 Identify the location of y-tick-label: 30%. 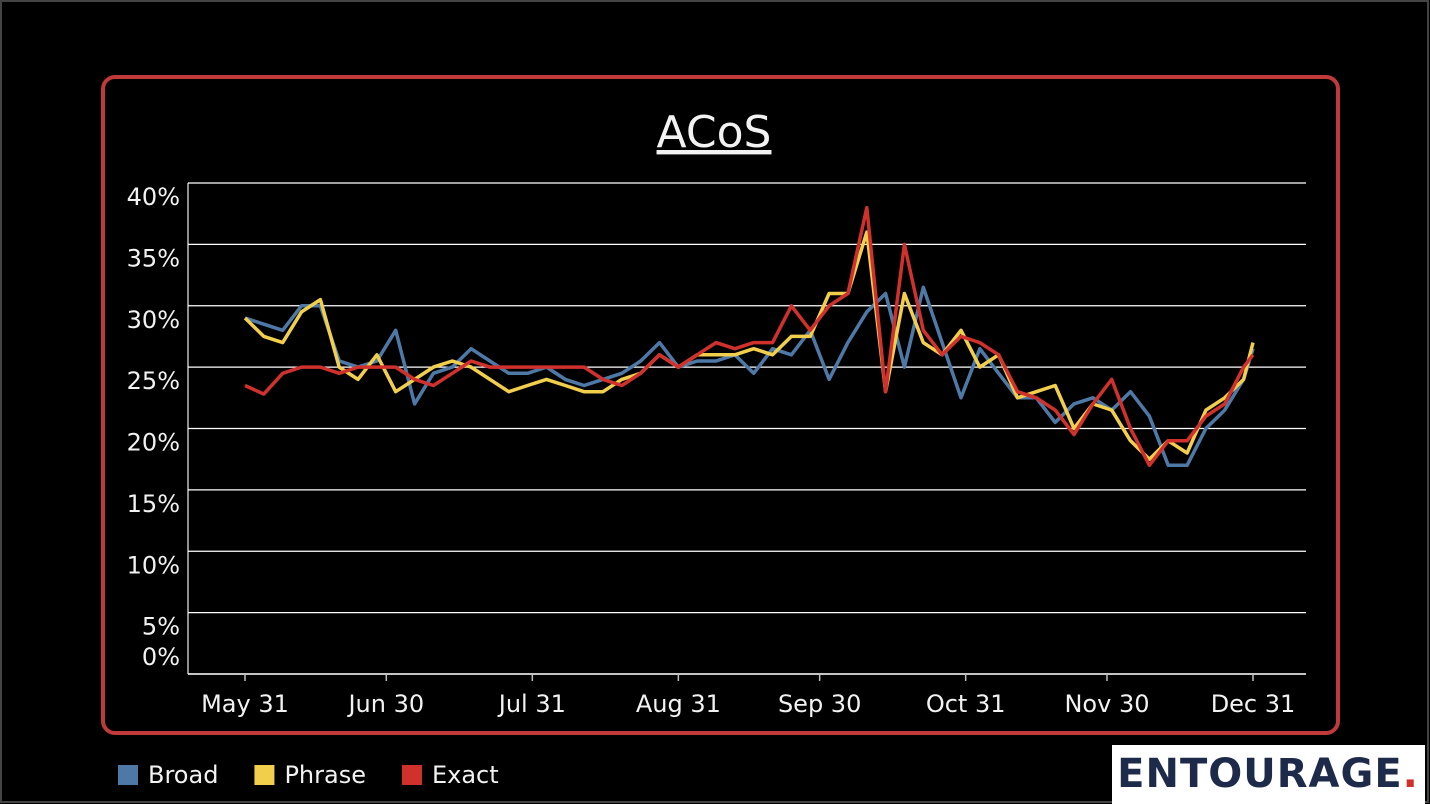
(153, 320).